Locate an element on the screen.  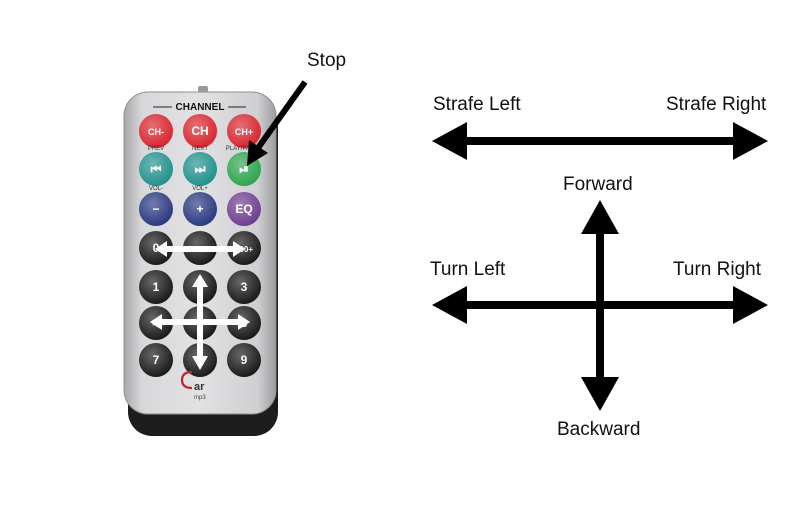
remote-button-label: ⏯ is located at coordinates (244, 169).